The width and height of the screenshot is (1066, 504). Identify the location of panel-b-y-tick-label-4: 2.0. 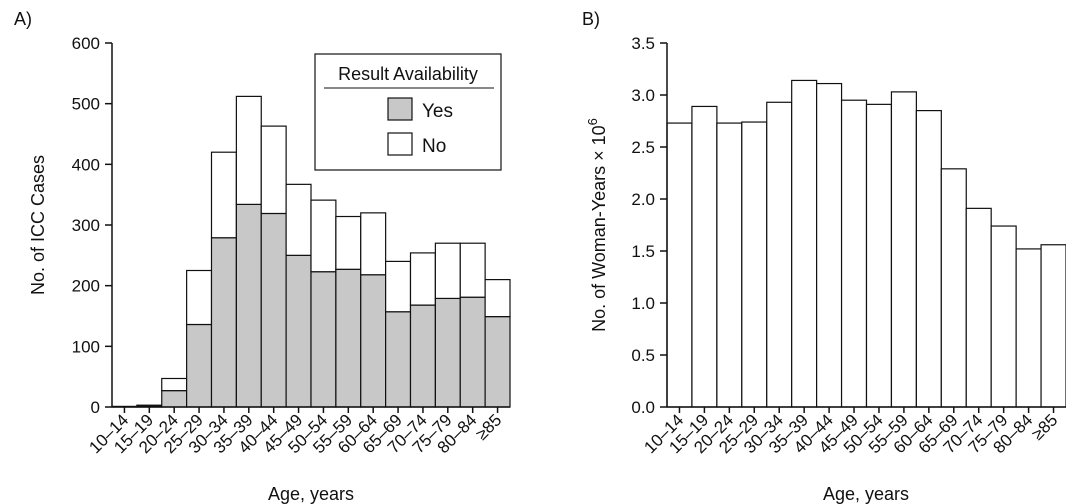
(643, 199).